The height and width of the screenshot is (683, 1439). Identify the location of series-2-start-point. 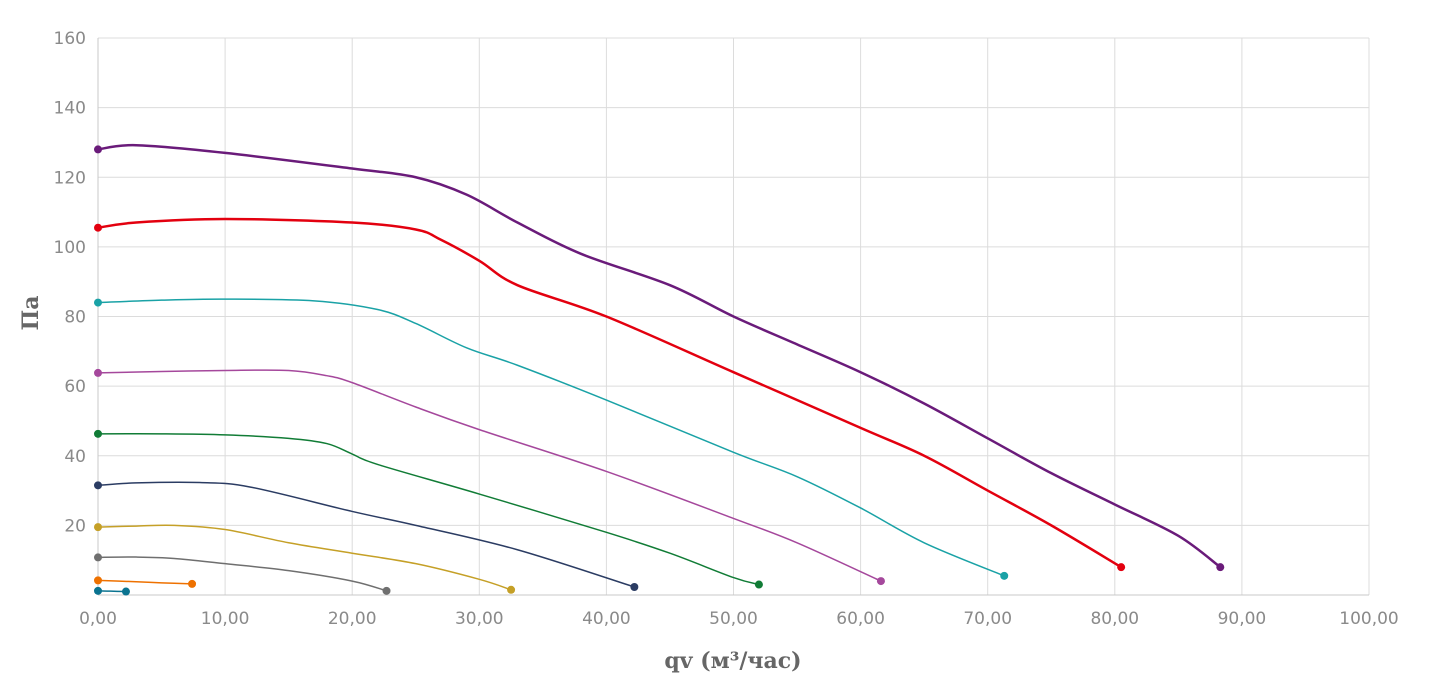
(98, 227).